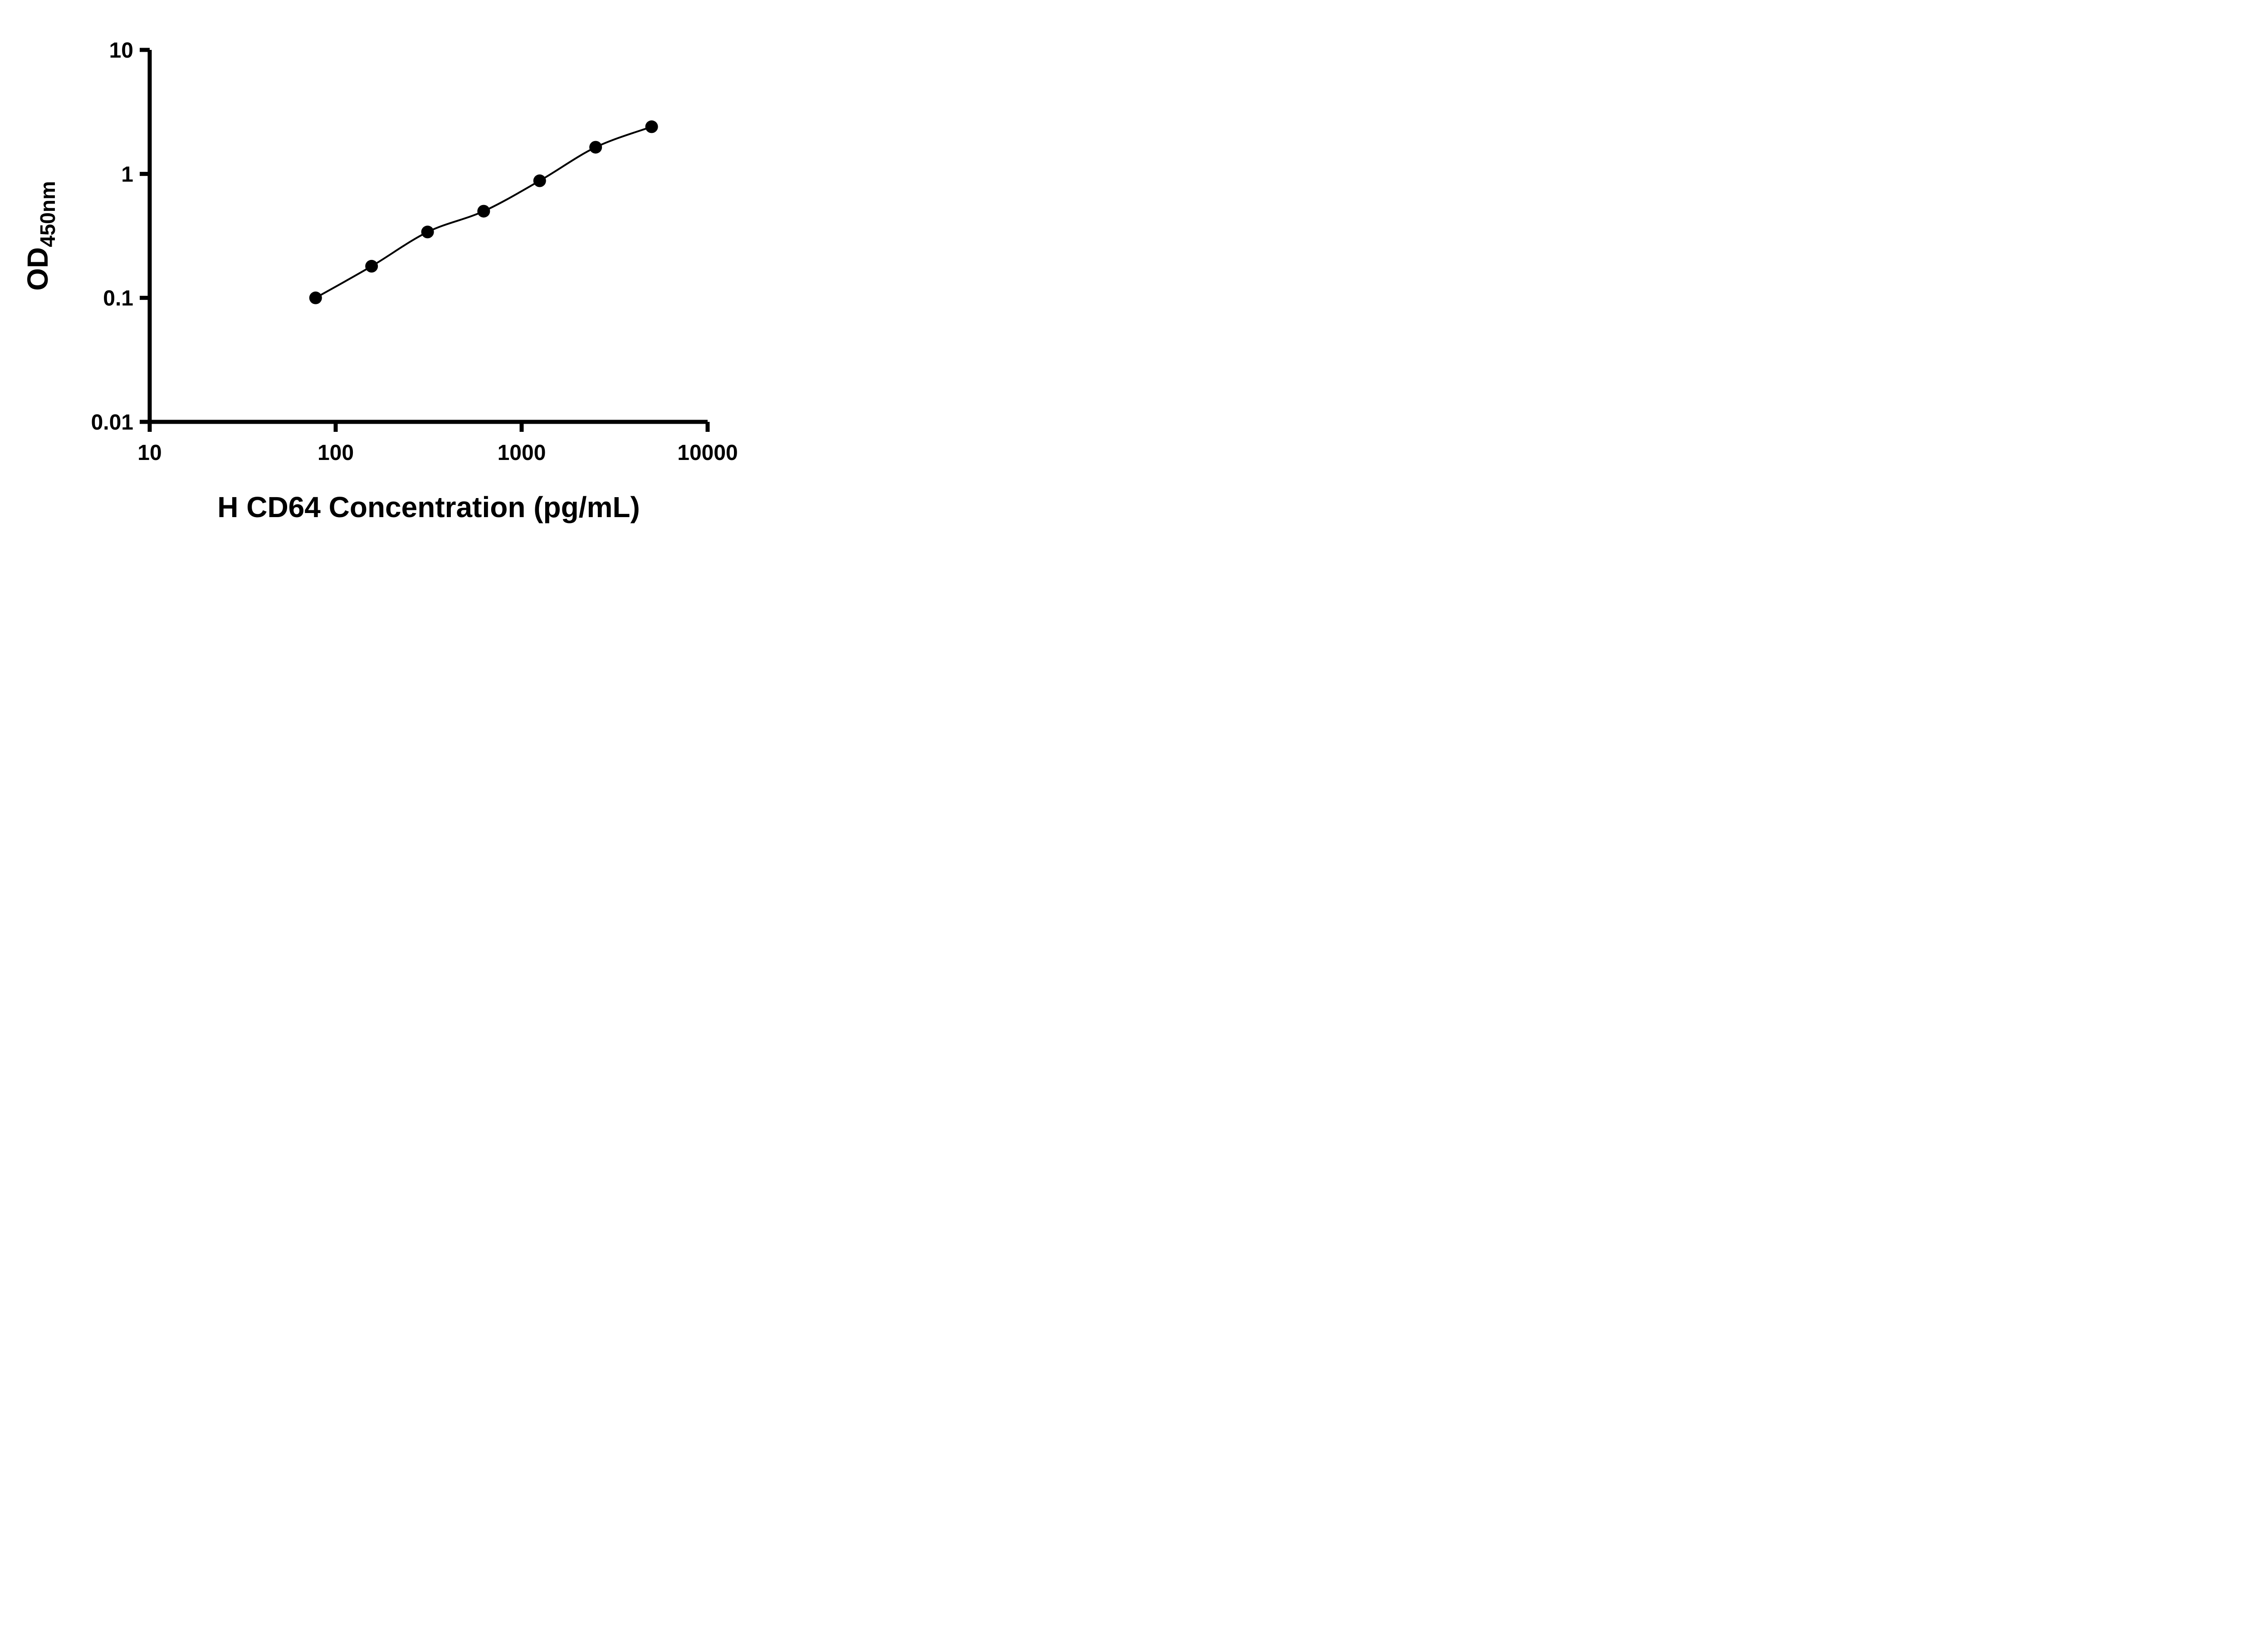 The width and height of the screenshot is (2268, 1633). Describe the element at coordinates (708, 453) in the screenshot. I see `x-tick-label: 10000` at that location.